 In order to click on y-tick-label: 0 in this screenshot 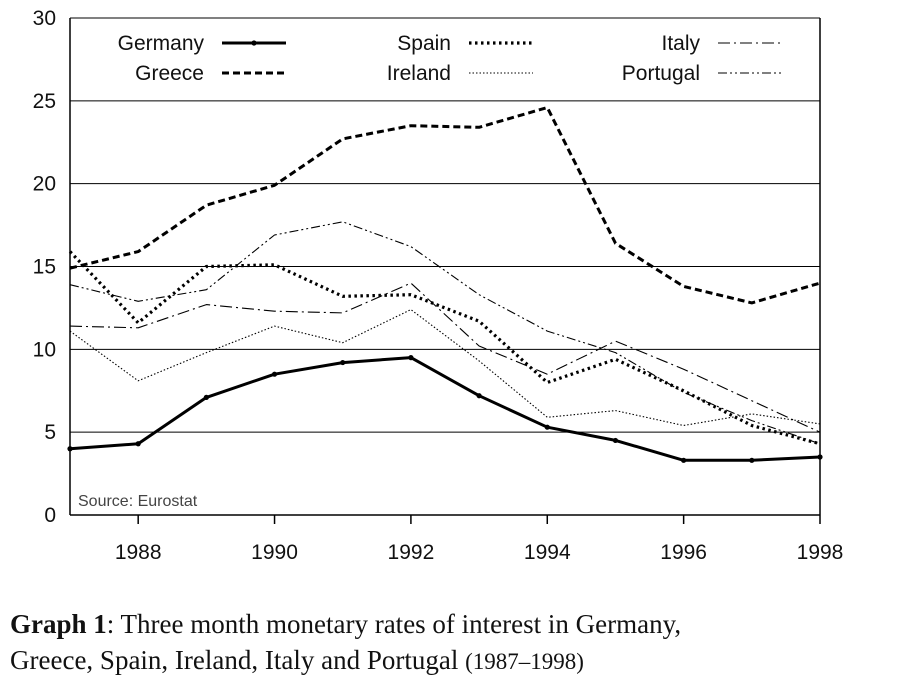, I will do `click(50, 515)`.